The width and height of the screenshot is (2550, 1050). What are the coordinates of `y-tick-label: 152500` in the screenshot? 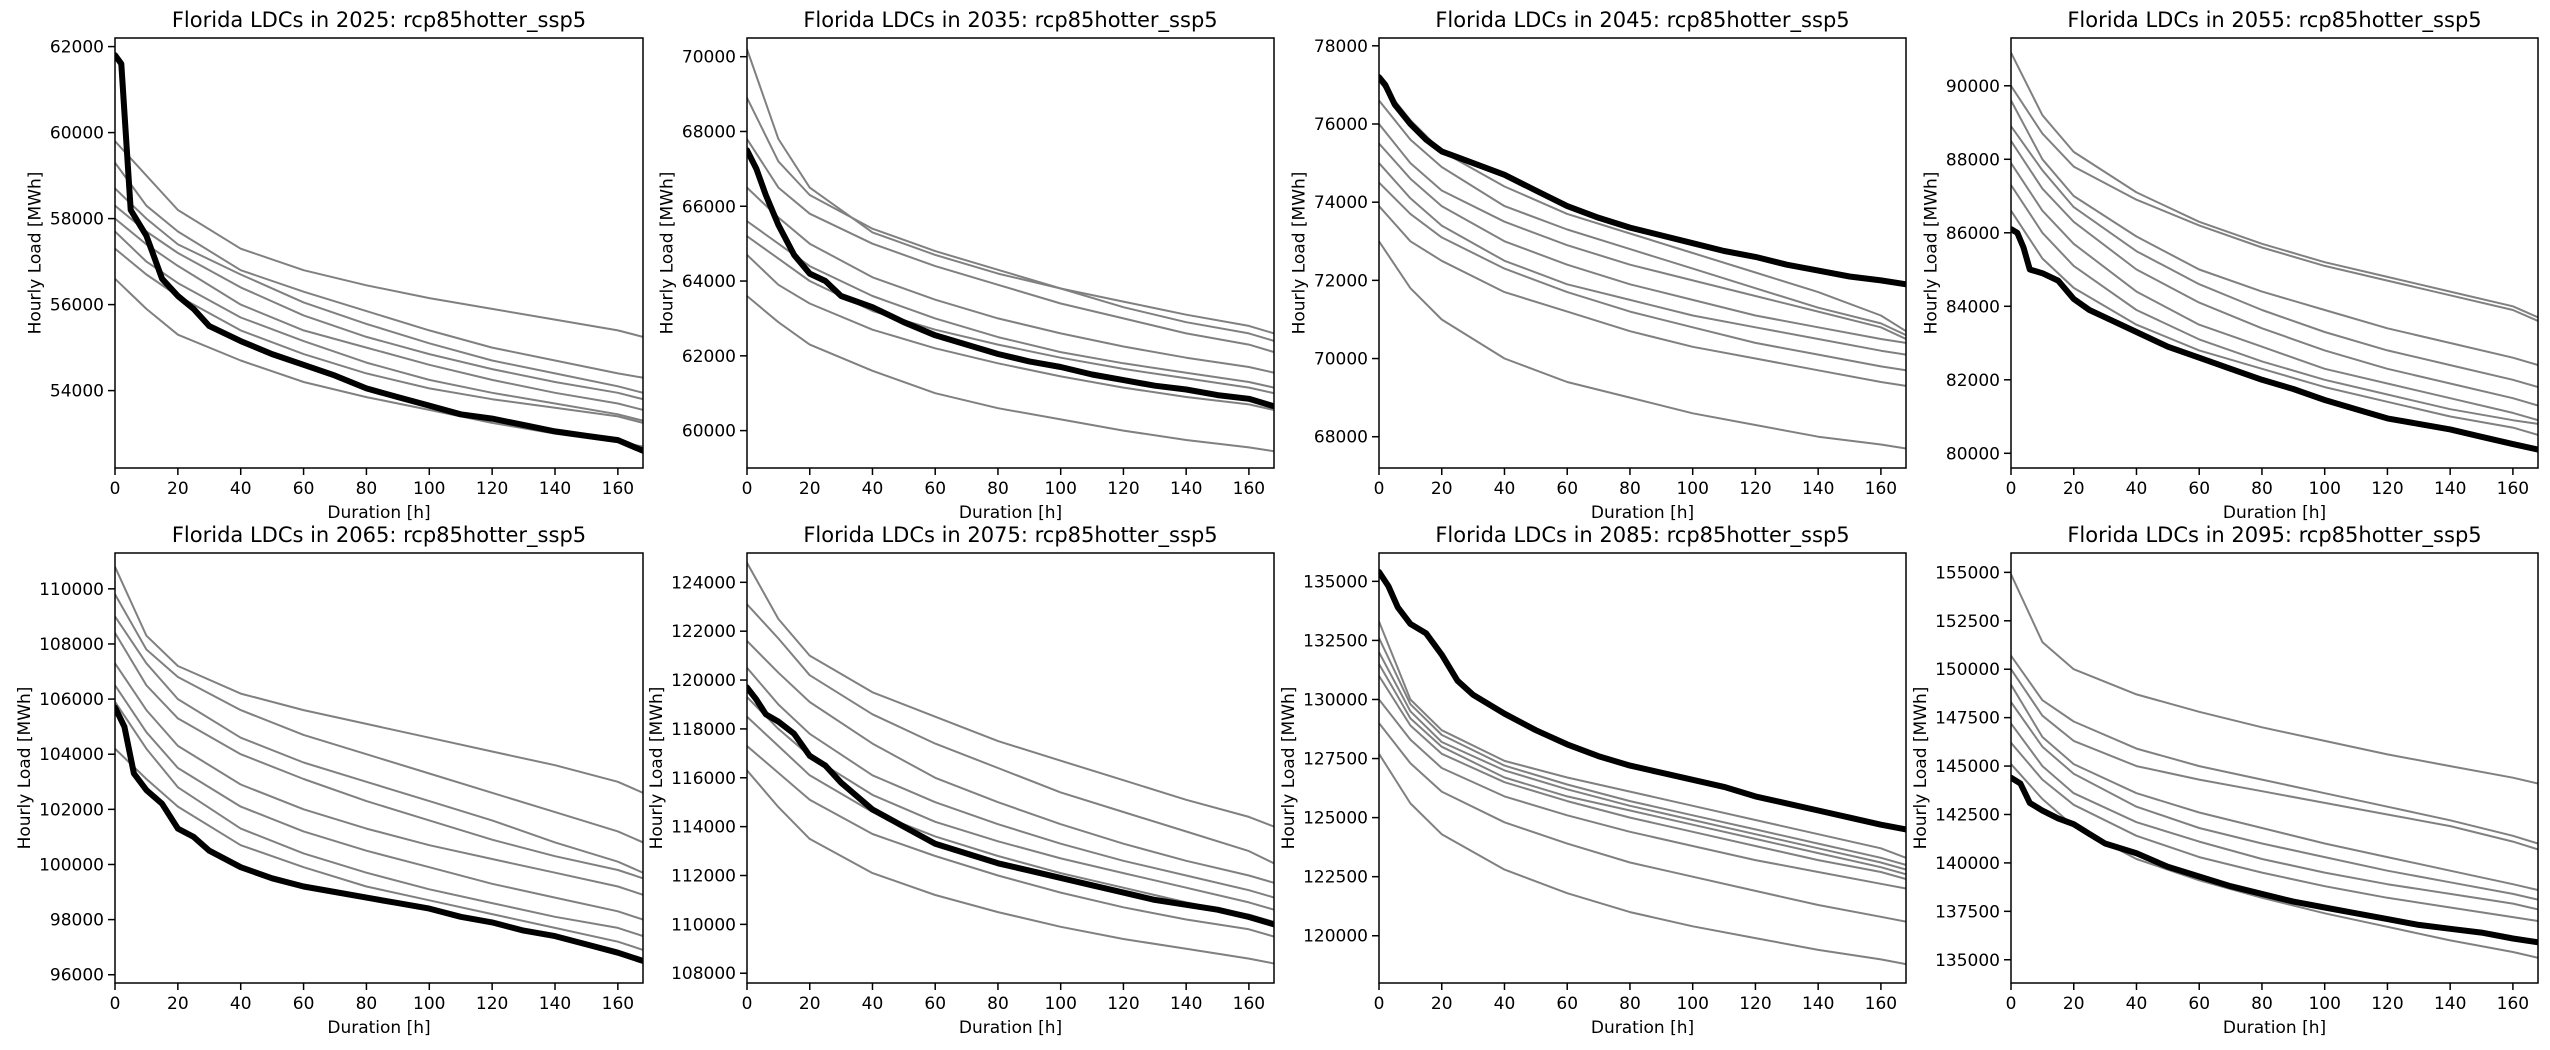 It's located at (1967, 622).